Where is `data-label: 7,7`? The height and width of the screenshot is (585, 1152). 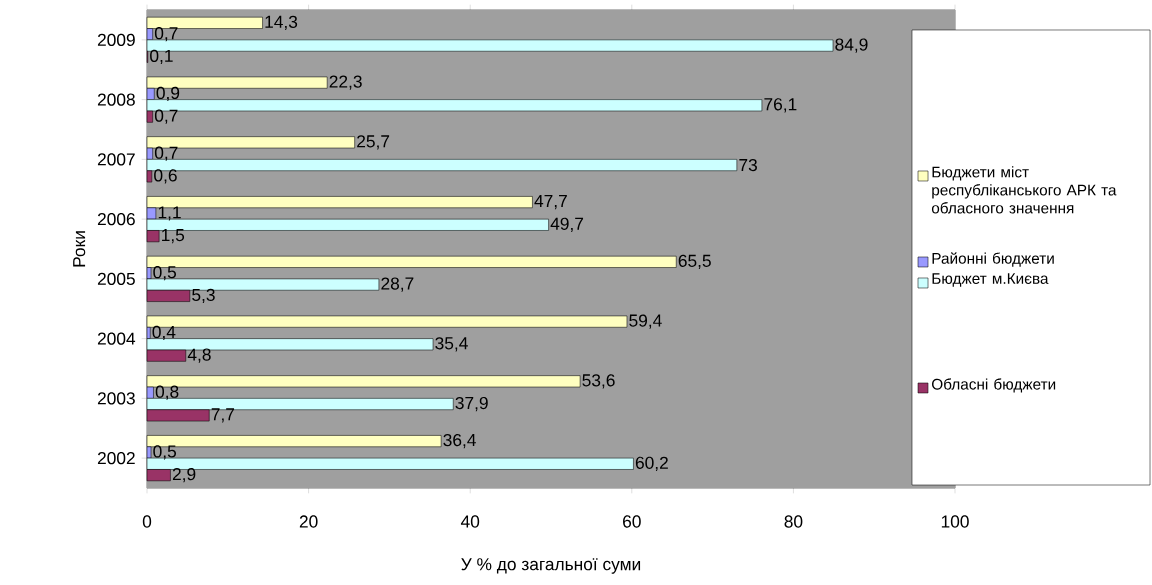
data-label: 7,7 is located at coordinates (223, 415).